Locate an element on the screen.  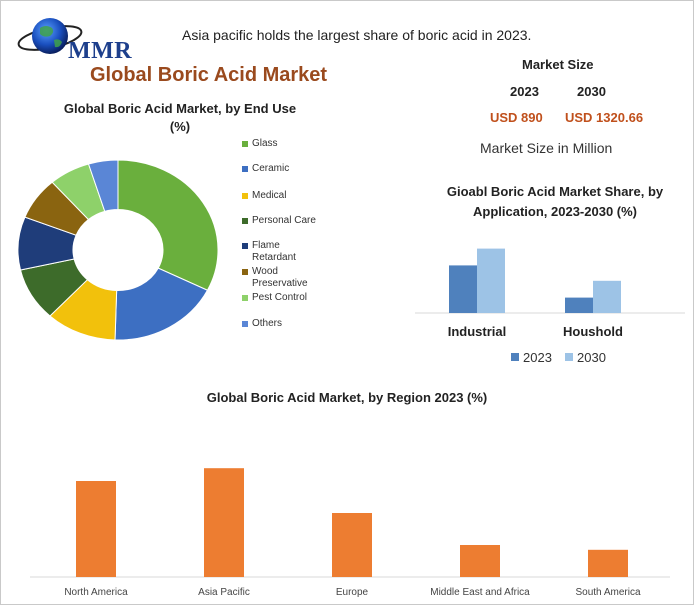
legend-label: Glass is located at coordinates (265, 143).